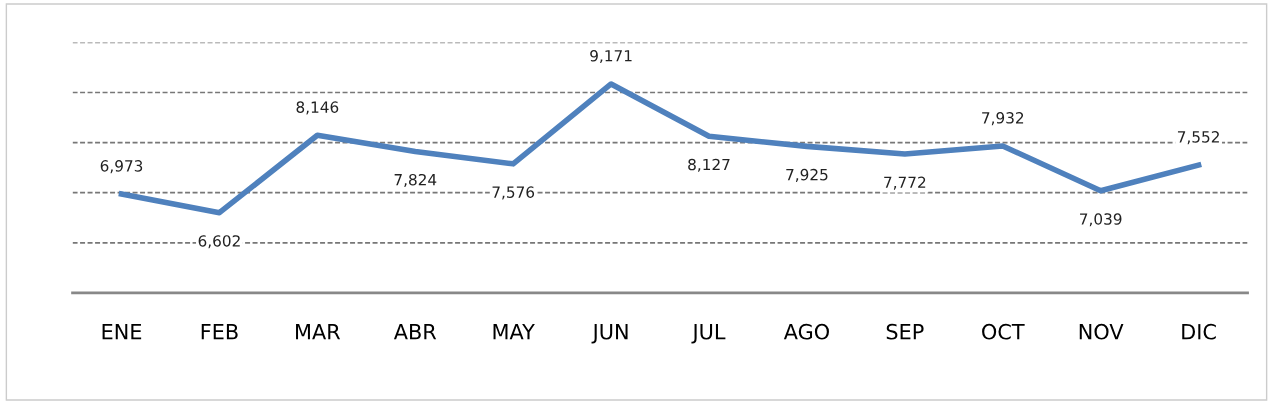  Describe the element at coordinates (1003, 331) in the screenshot. I see `x-tick-label: OCT` at that location.